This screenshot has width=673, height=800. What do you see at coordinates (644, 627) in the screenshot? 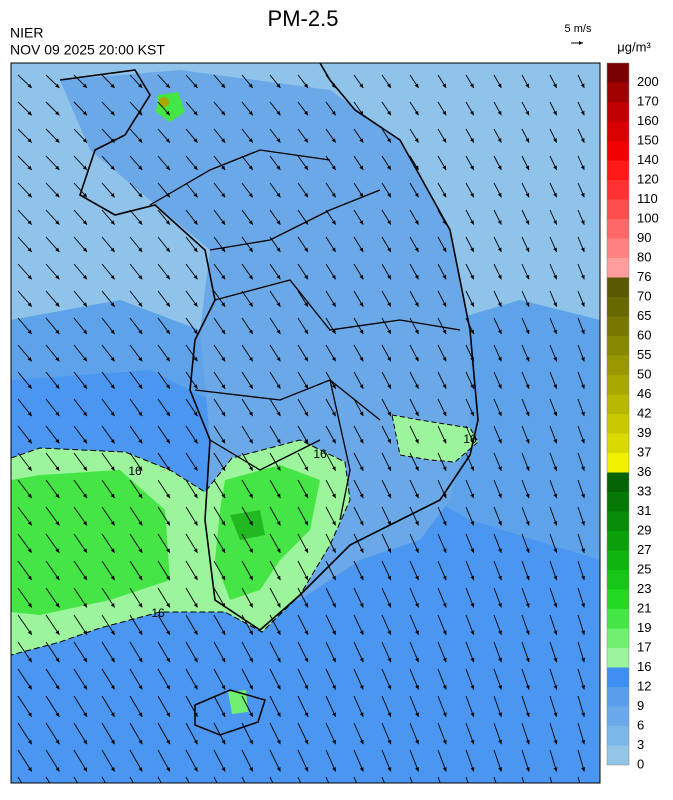
I see `colorbar-tick-label: 19` at bounding box center [644, 627].